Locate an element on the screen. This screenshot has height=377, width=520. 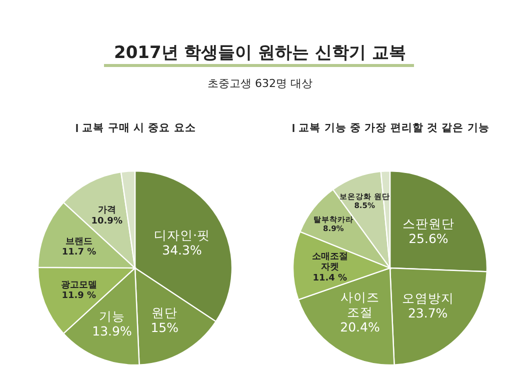
chart-title: 교복 기능 중 가장 편리할 것 같은 기능 is located at coordinates (394, 128).